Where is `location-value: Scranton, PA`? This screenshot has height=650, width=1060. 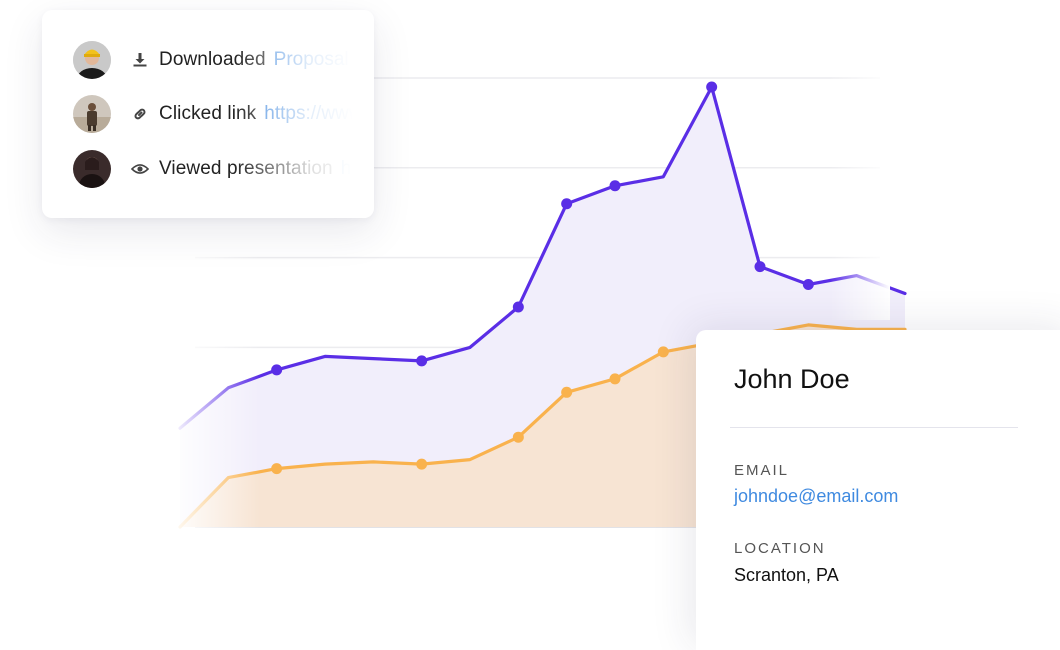
location-value: Scranton, PA is located at coordinates (786, 575).